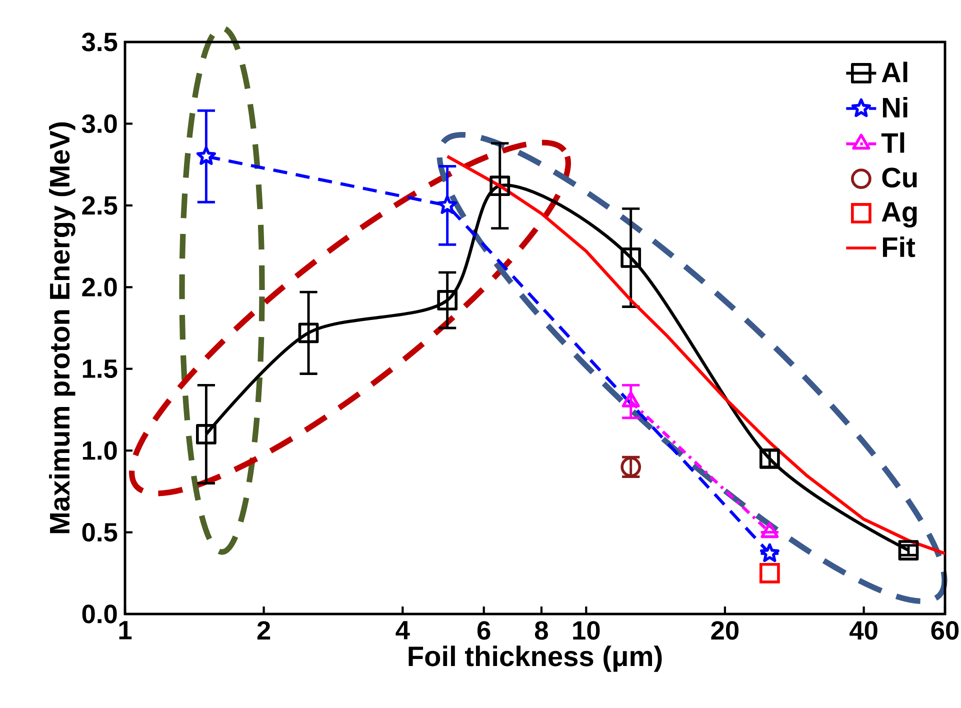  What do you see at coordinates (725, 630) in the screenshot?
I see `x-tick-label: 20` at bounding box center [725, 630].